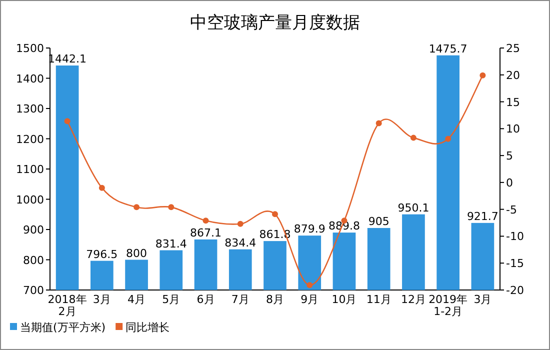  I want to click on x-tick-label: 11月, so click(379, 299).